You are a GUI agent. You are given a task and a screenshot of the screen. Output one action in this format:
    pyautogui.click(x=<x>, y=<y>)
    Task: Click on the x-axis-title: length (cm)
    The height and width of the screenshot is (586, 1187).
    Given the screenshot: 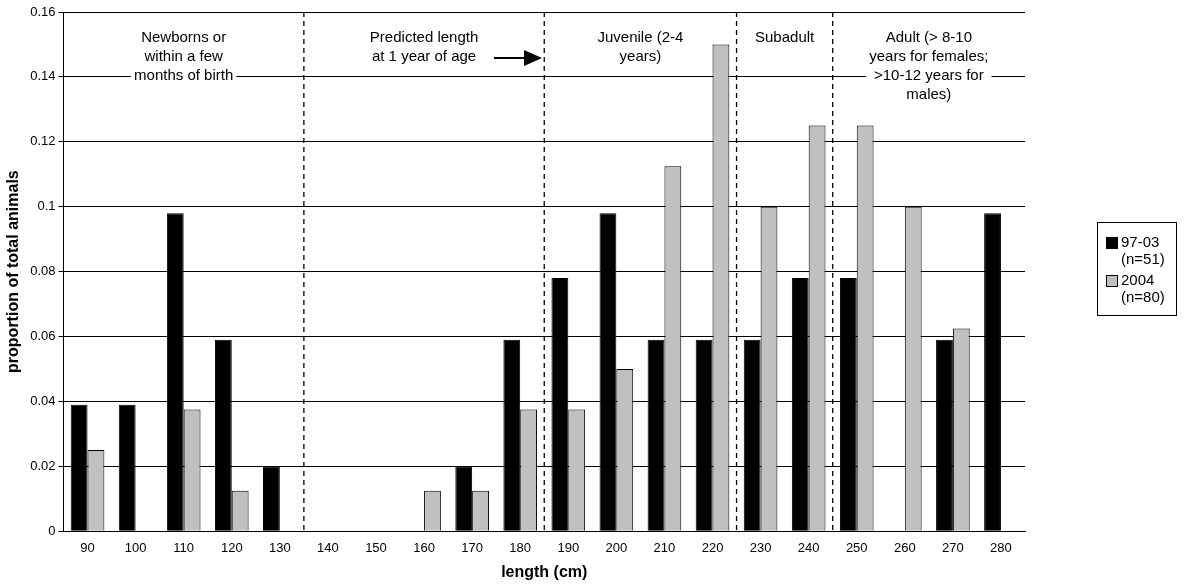 What is the action you would take?
    pyautogui.click(x=544, y=571)
    